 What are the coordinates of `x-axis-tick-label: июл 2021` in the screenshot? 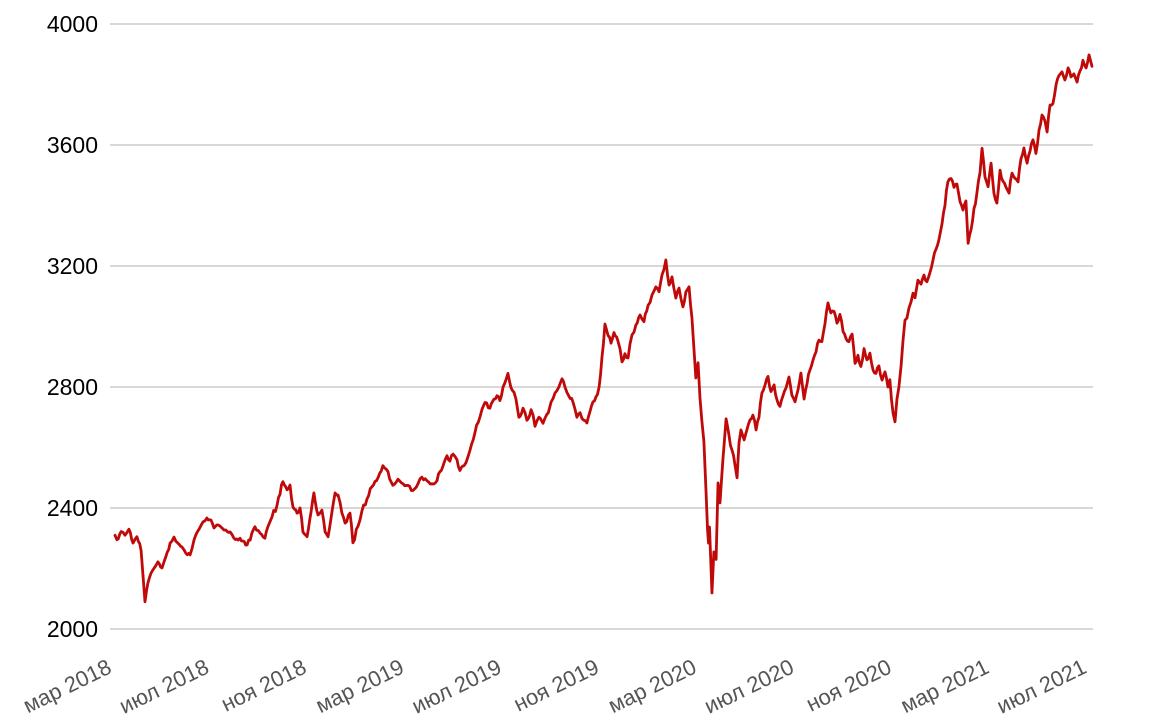 It's located at (1041, 686).